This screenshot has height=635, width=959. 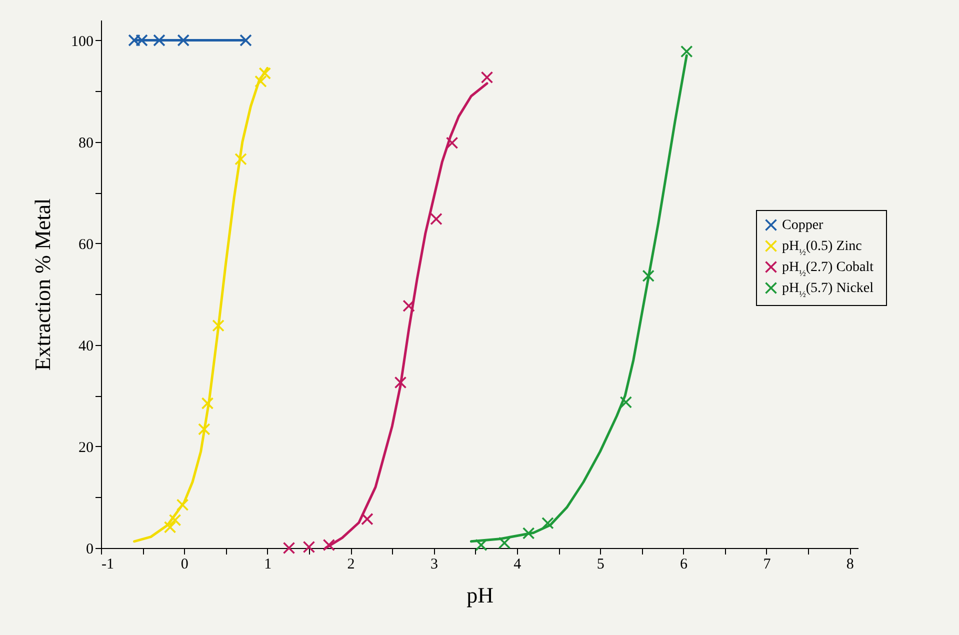 I want to click on x-tick-label: 8, so click(x=850, y=564).